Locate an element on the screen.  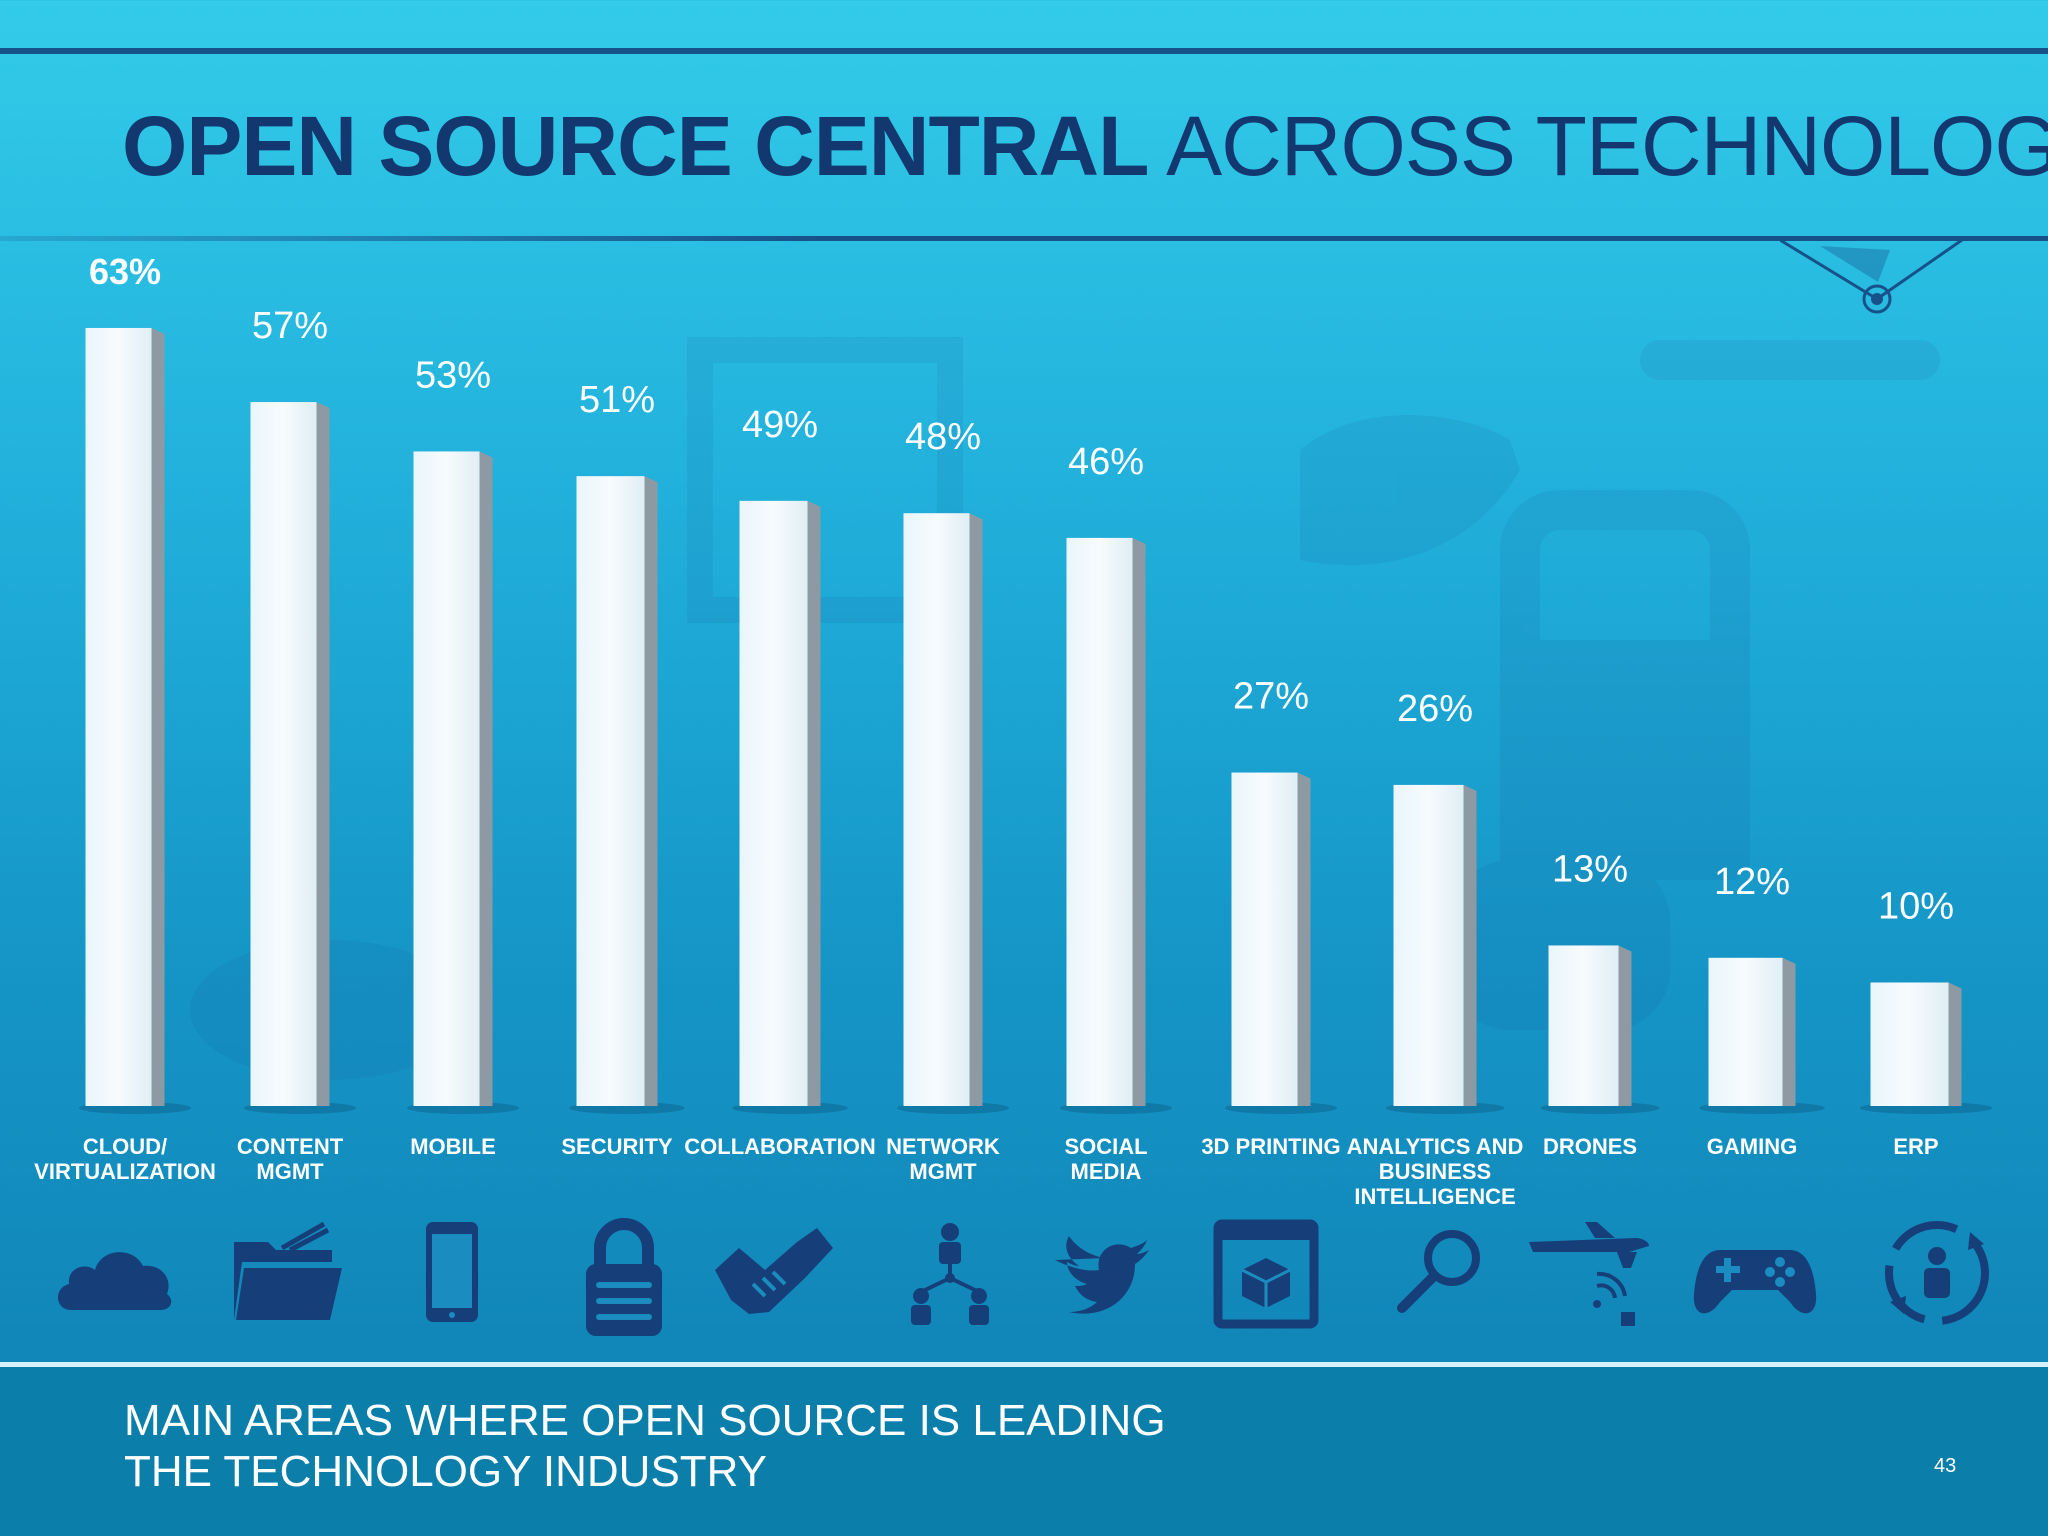
lock-icon is located at coordinates (624, 1277).